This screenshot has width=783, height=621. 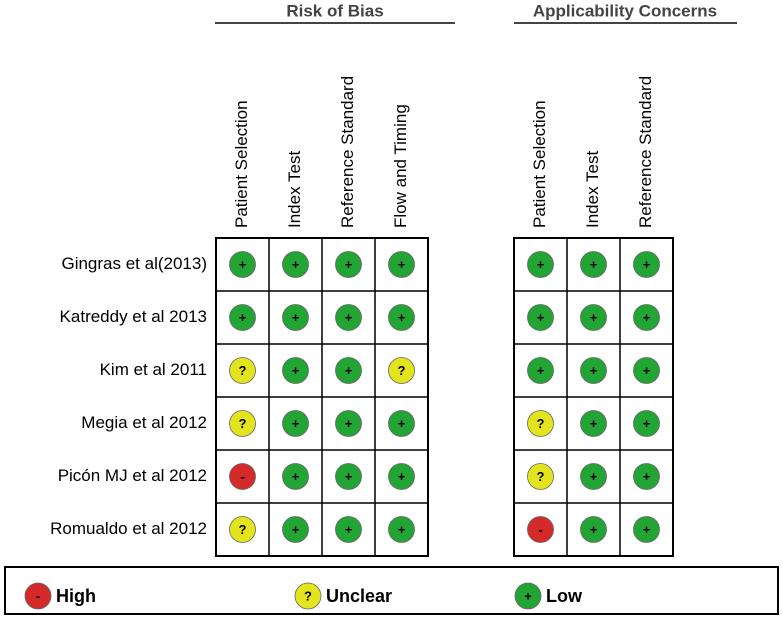 I want to click on legend-symbol: +, so click(x=528, y=595).